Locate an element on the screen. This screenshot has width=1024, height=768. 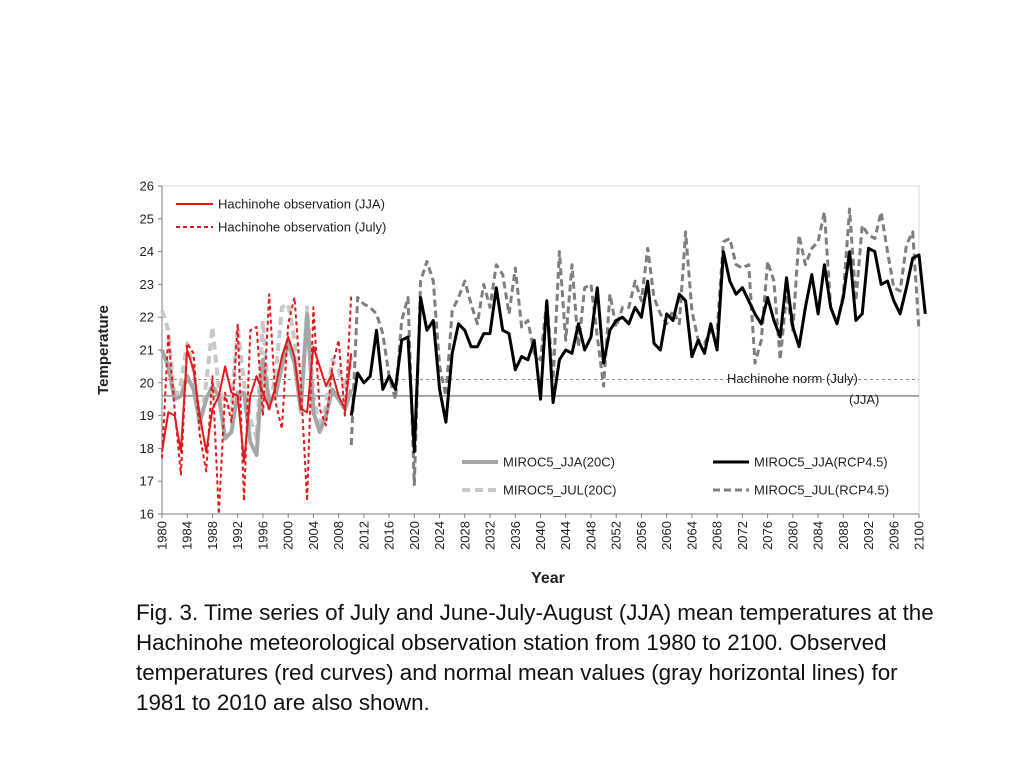
x-tick-label: 2000 is located at coordinates (288, 535).